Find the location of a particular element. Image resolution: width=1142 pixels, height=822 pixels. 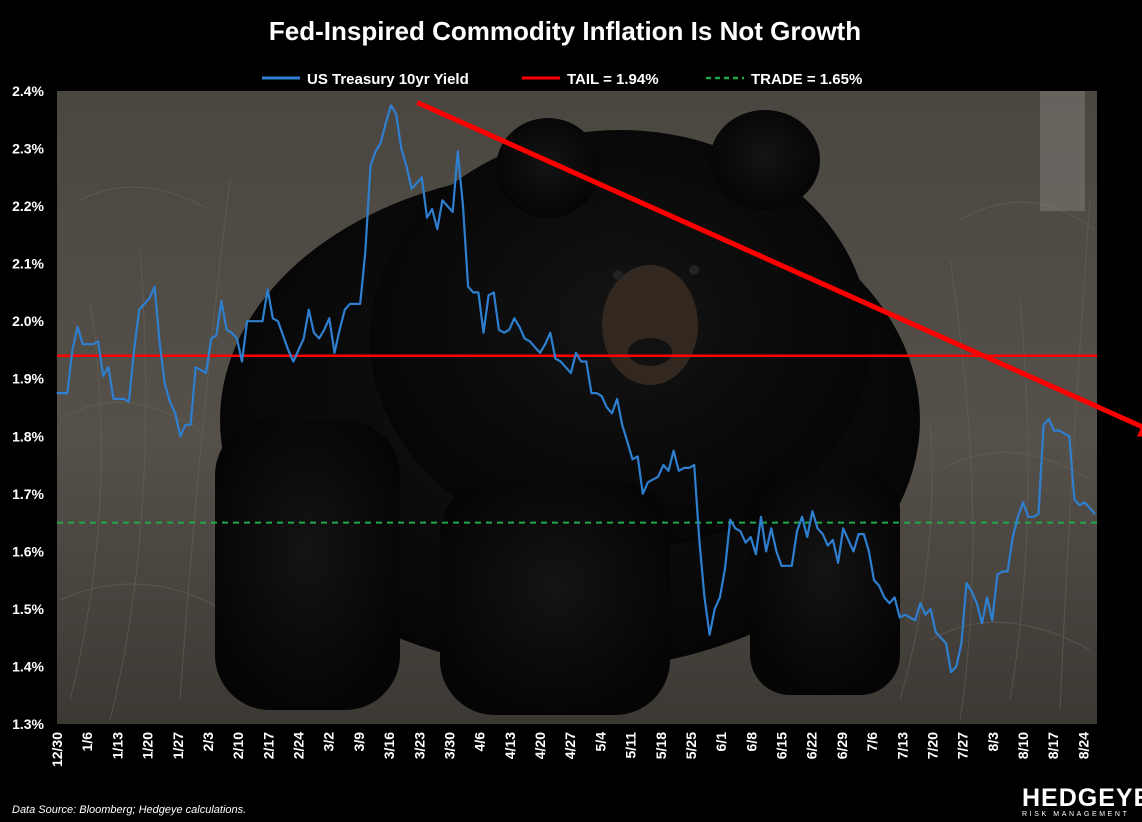

x-tick-label: 4/20 is located at coordinates (540, 745).